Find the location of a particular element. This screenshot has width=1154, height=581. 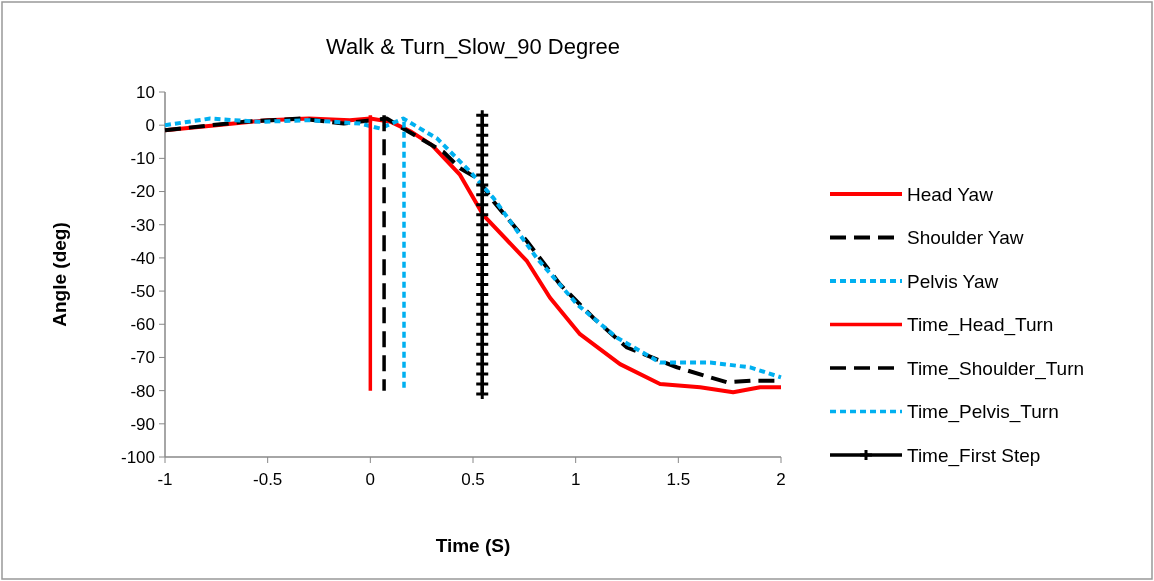

y-tick-label: -90 is located at coordinates (142, 424).